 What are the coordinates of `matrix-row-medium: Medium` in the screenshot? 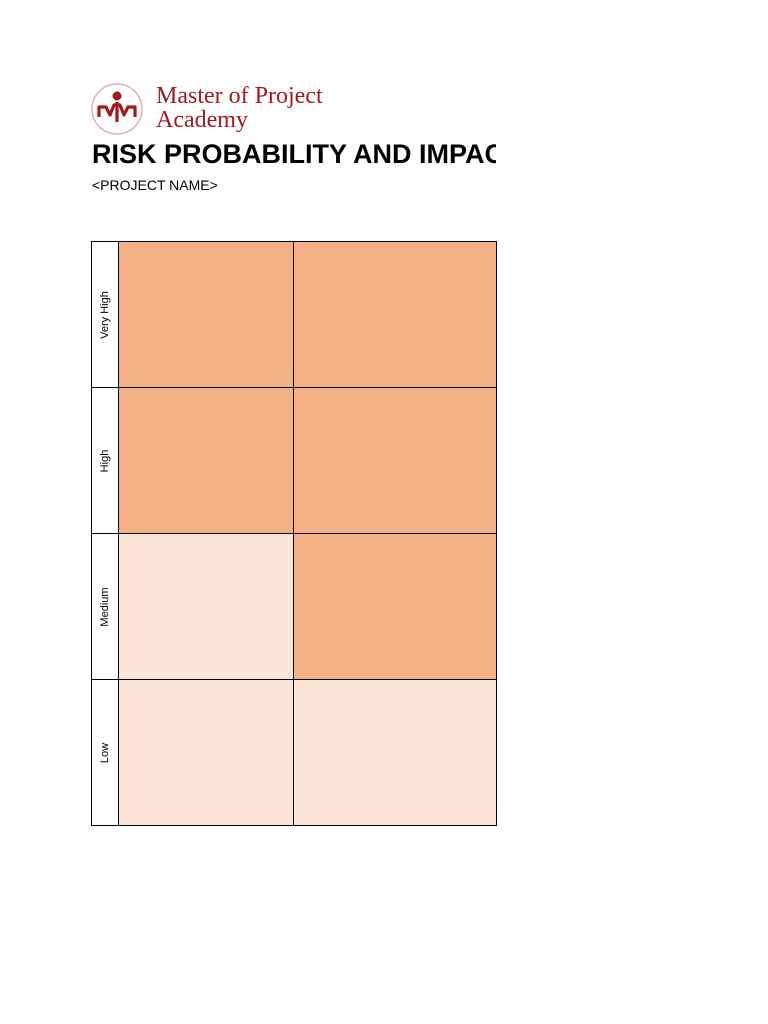 It's located at (294, 606).